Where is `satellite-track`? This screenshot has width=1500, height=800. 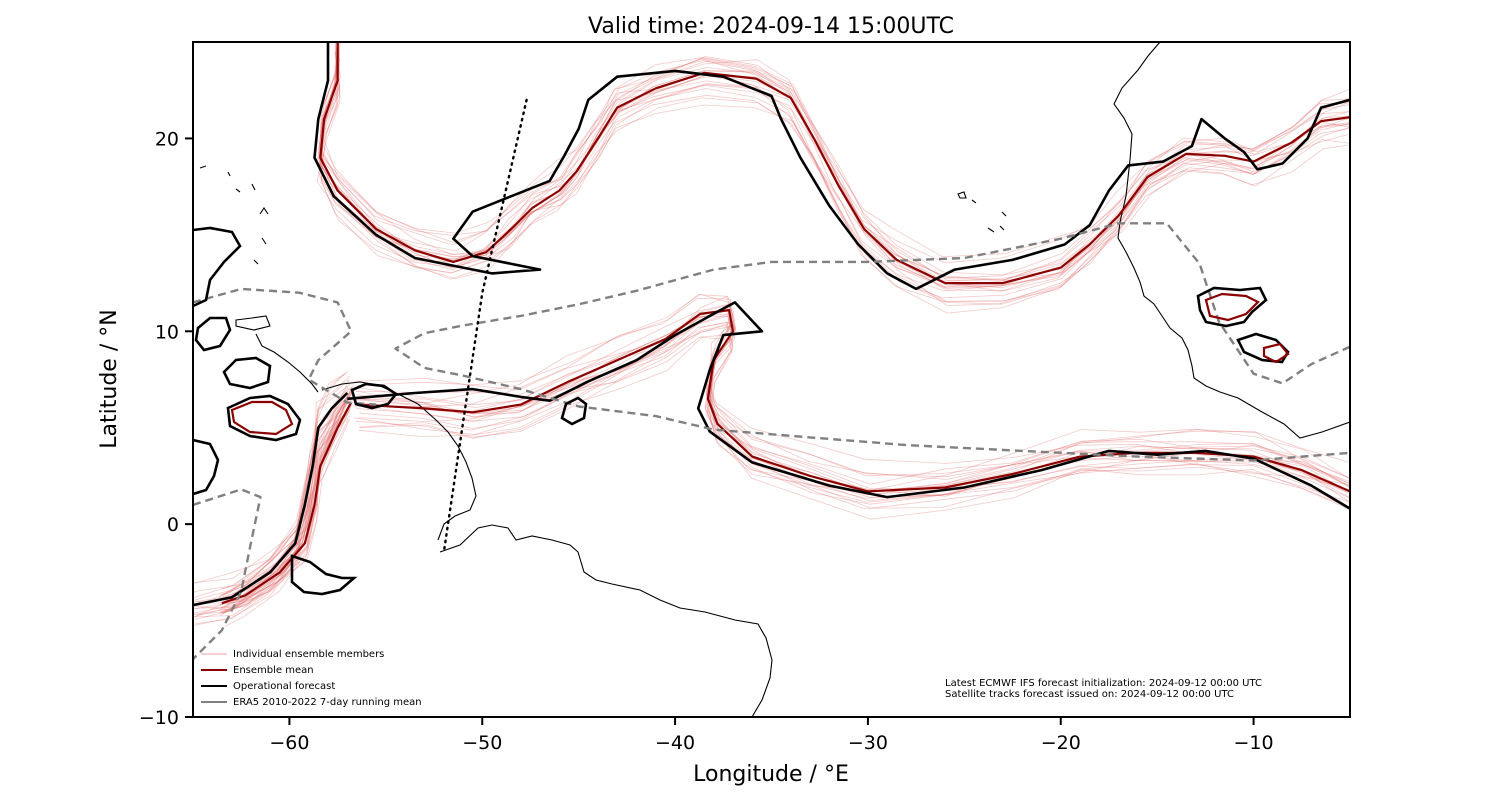
satellite-track is located at coordinates (485, 326).